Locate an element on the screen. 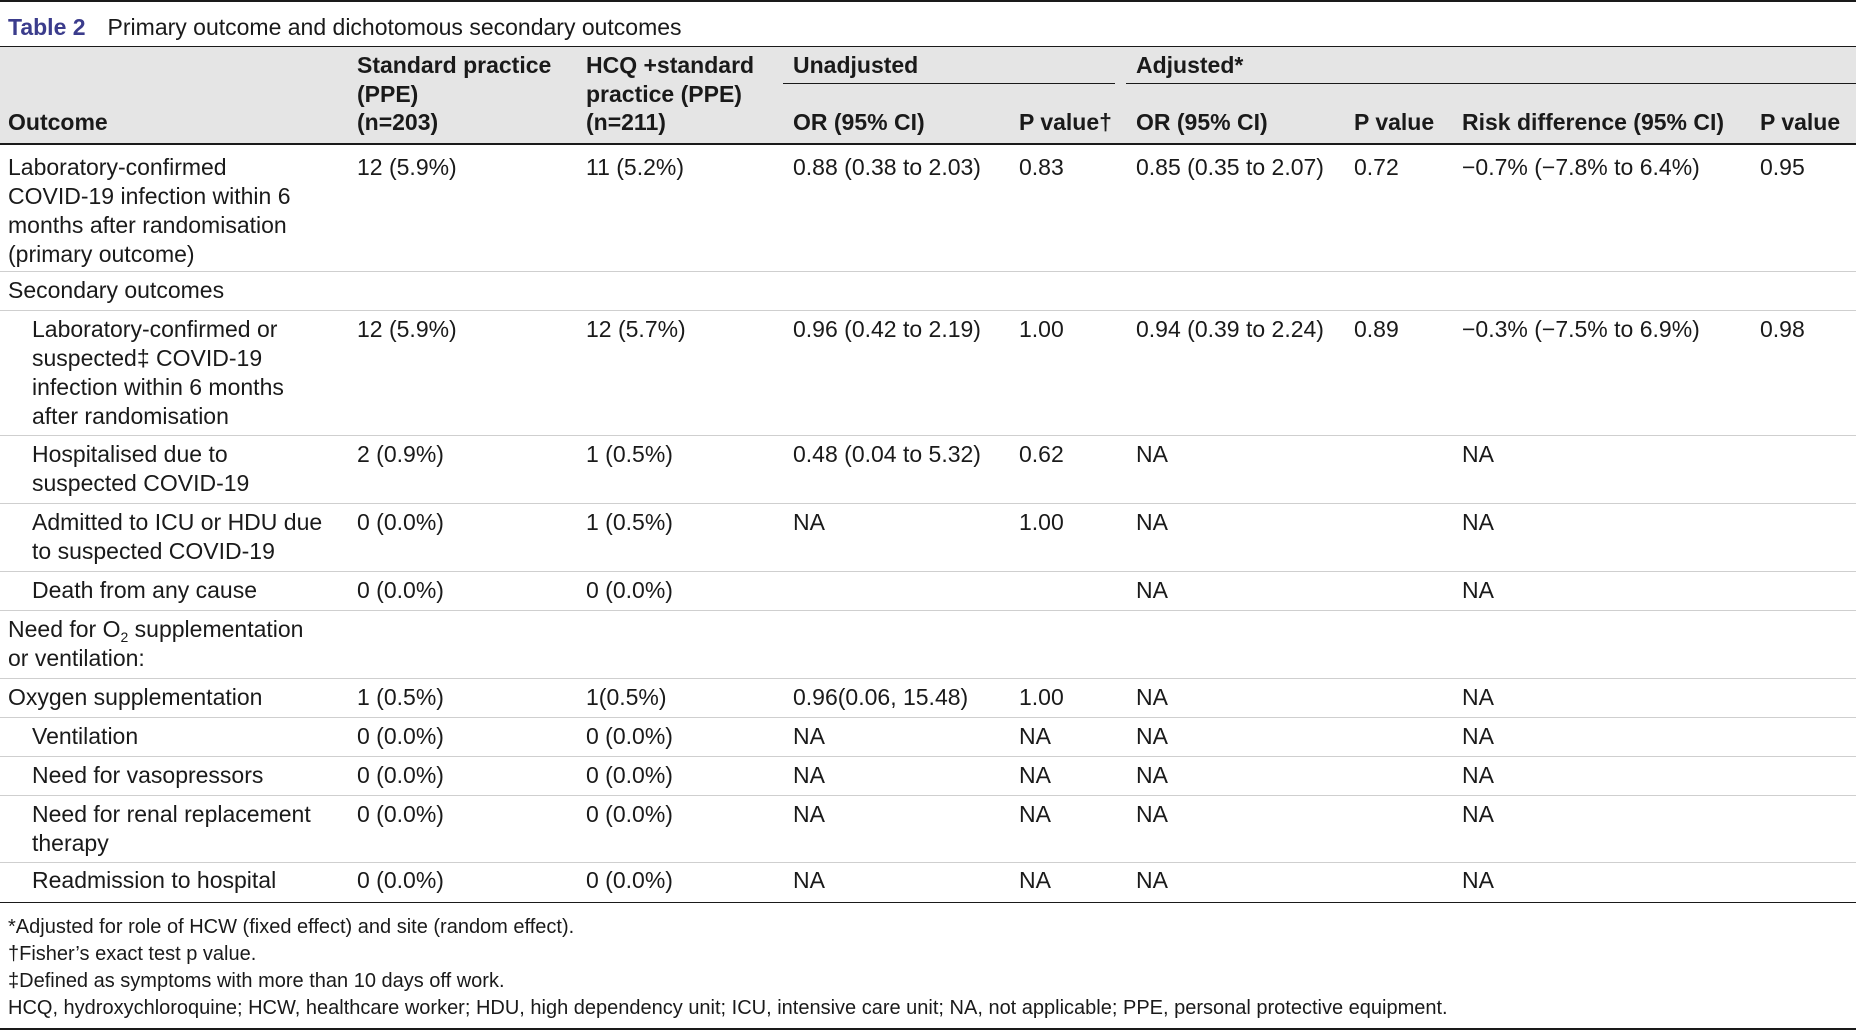 This screenshot has height=1030, width=1856. row-outcome-line: therapy is located at coordinates (70, 843).